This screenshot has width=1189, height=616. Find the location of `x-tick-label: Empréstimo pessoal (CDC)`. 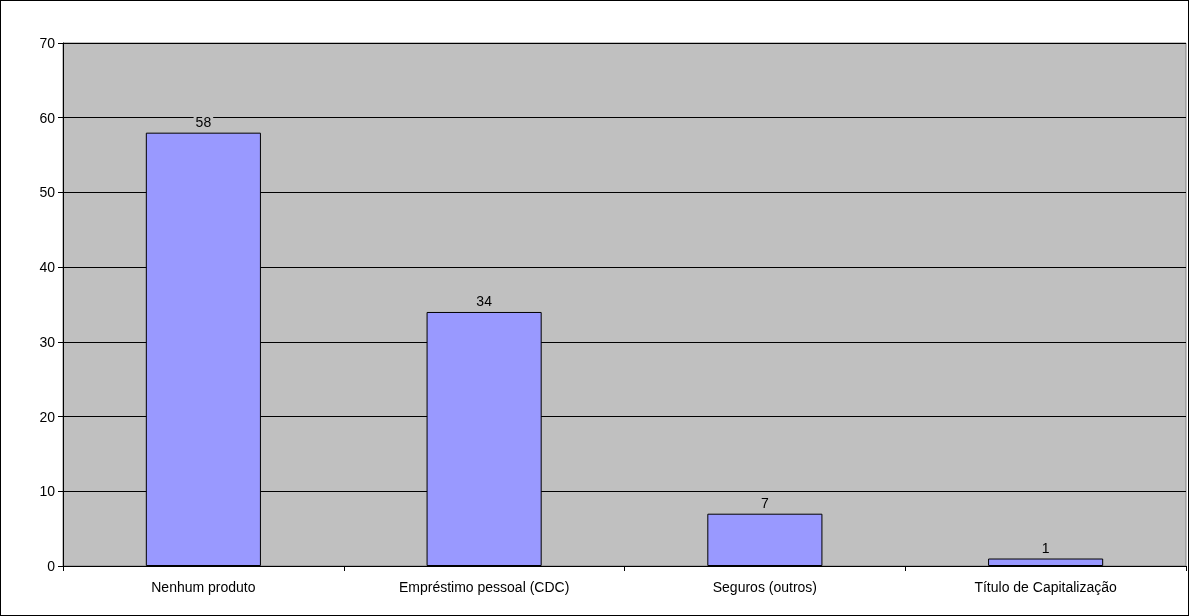

x-tick-label: Empréstimo pessoal (CDC) is located at coordinates (484, 587).